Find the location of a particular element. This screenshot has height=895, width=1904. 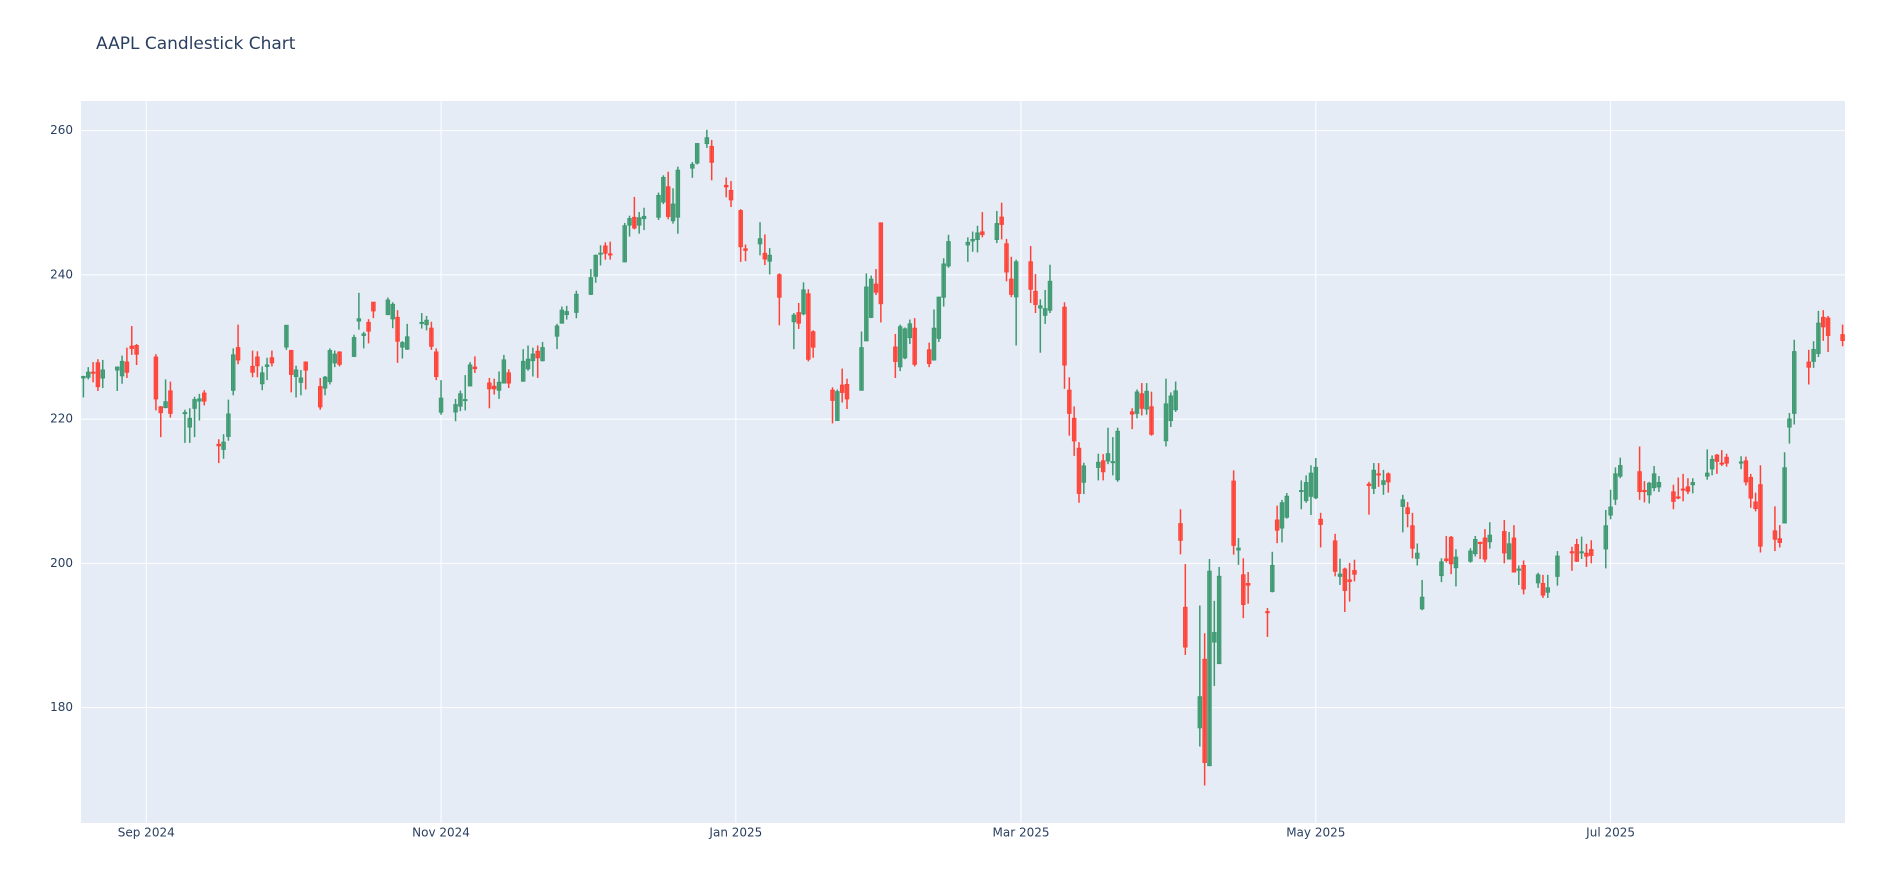

x-tick-label: Mar 2025 is located at coordinates (1020, 833).